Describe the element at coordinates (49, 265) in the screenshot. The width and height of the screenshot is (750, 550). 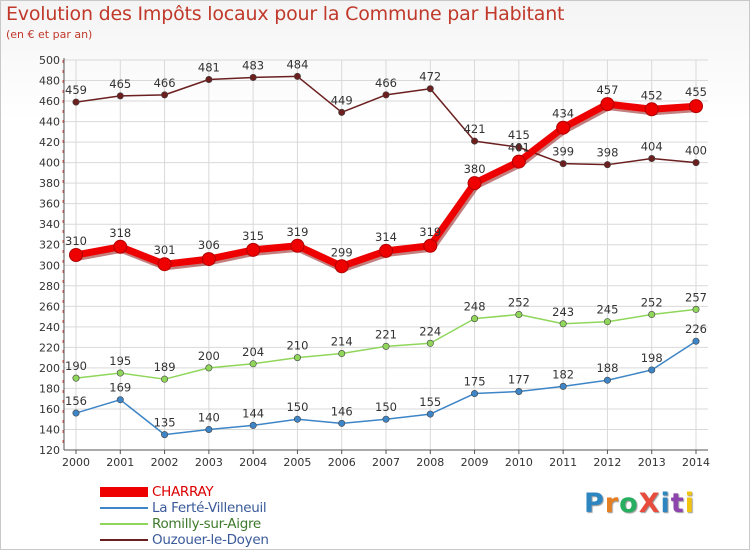
I see `y-tick-label: 300` at that location.